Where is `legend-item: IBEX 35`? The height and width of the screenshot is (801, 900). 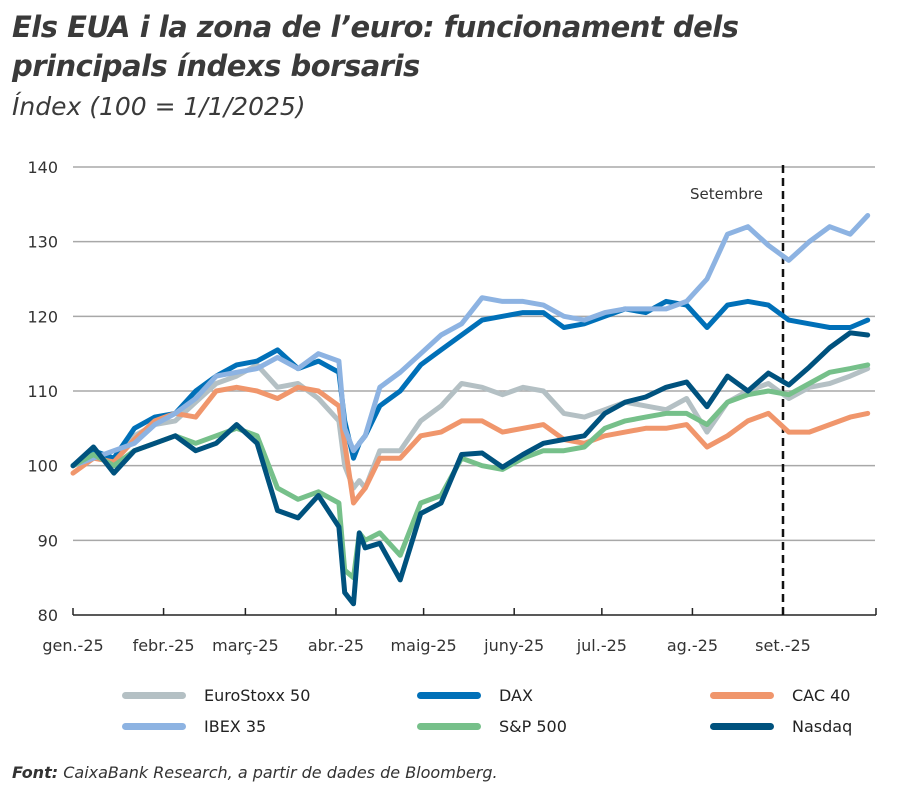
legend-item: IBEX 35 is located at coordinates (194, 726).